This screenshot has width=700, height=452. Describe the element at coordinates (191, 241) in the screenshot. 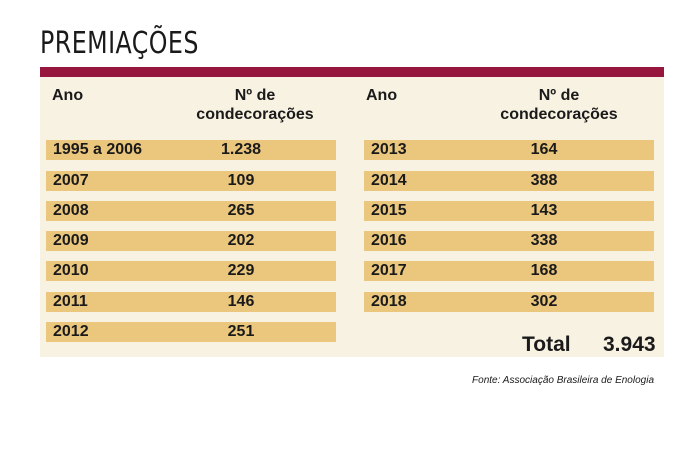

I see `table-row: 2009 202` at that location.